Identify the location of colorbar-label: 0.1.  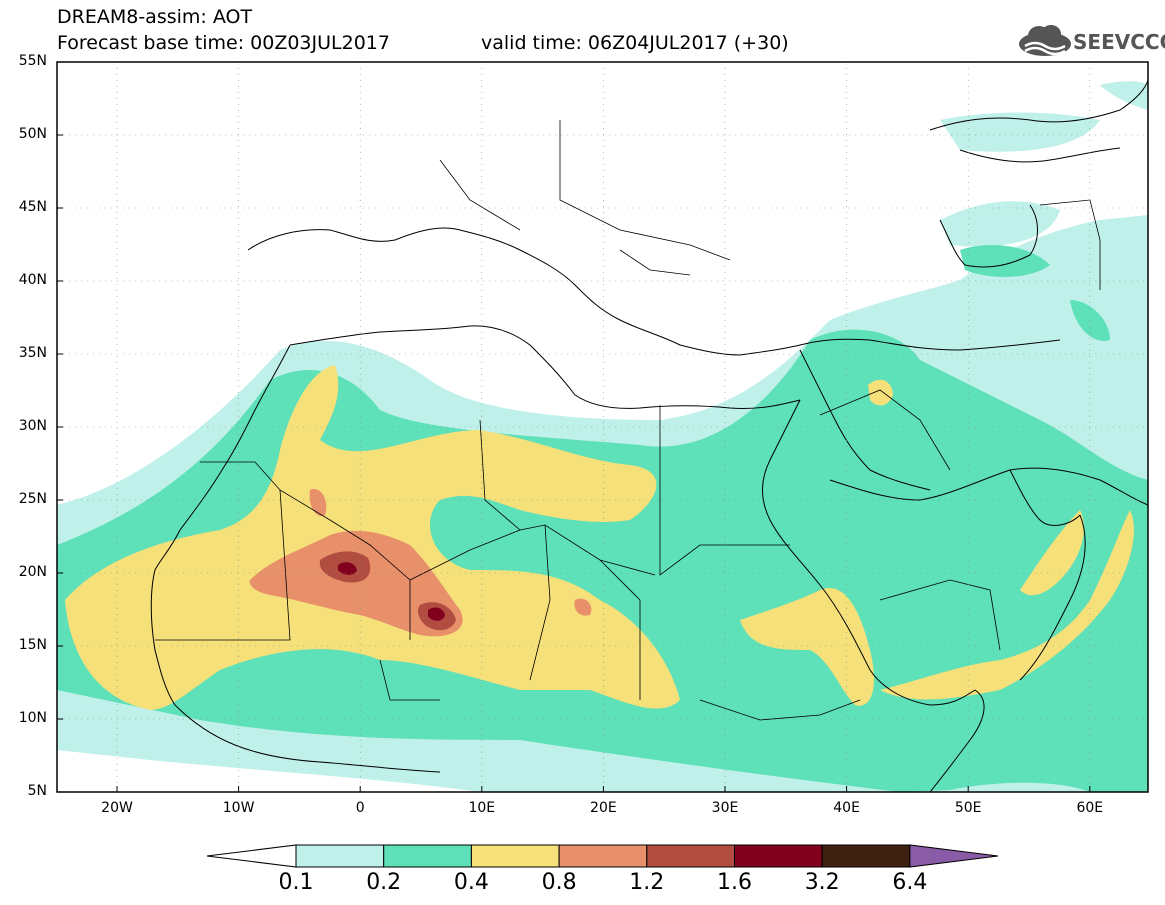
(296, 882).